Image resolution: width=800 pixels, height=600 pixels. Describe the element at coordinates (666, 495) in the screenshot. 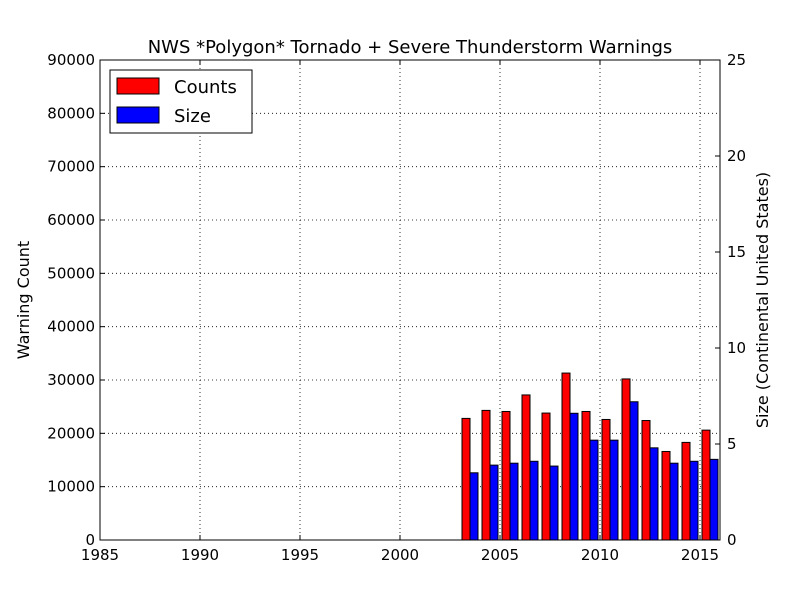

I see `bar-counts-2013` at that location.